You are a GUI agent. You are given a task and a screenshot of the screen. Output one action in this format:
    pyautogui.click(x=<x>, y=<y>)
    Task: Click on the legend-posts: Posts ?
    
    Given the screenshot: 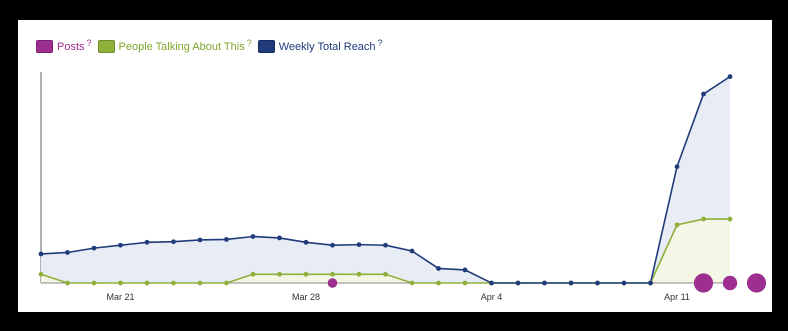 What is the action you would take?
    pyautogui.click(x=64, y=45)
    